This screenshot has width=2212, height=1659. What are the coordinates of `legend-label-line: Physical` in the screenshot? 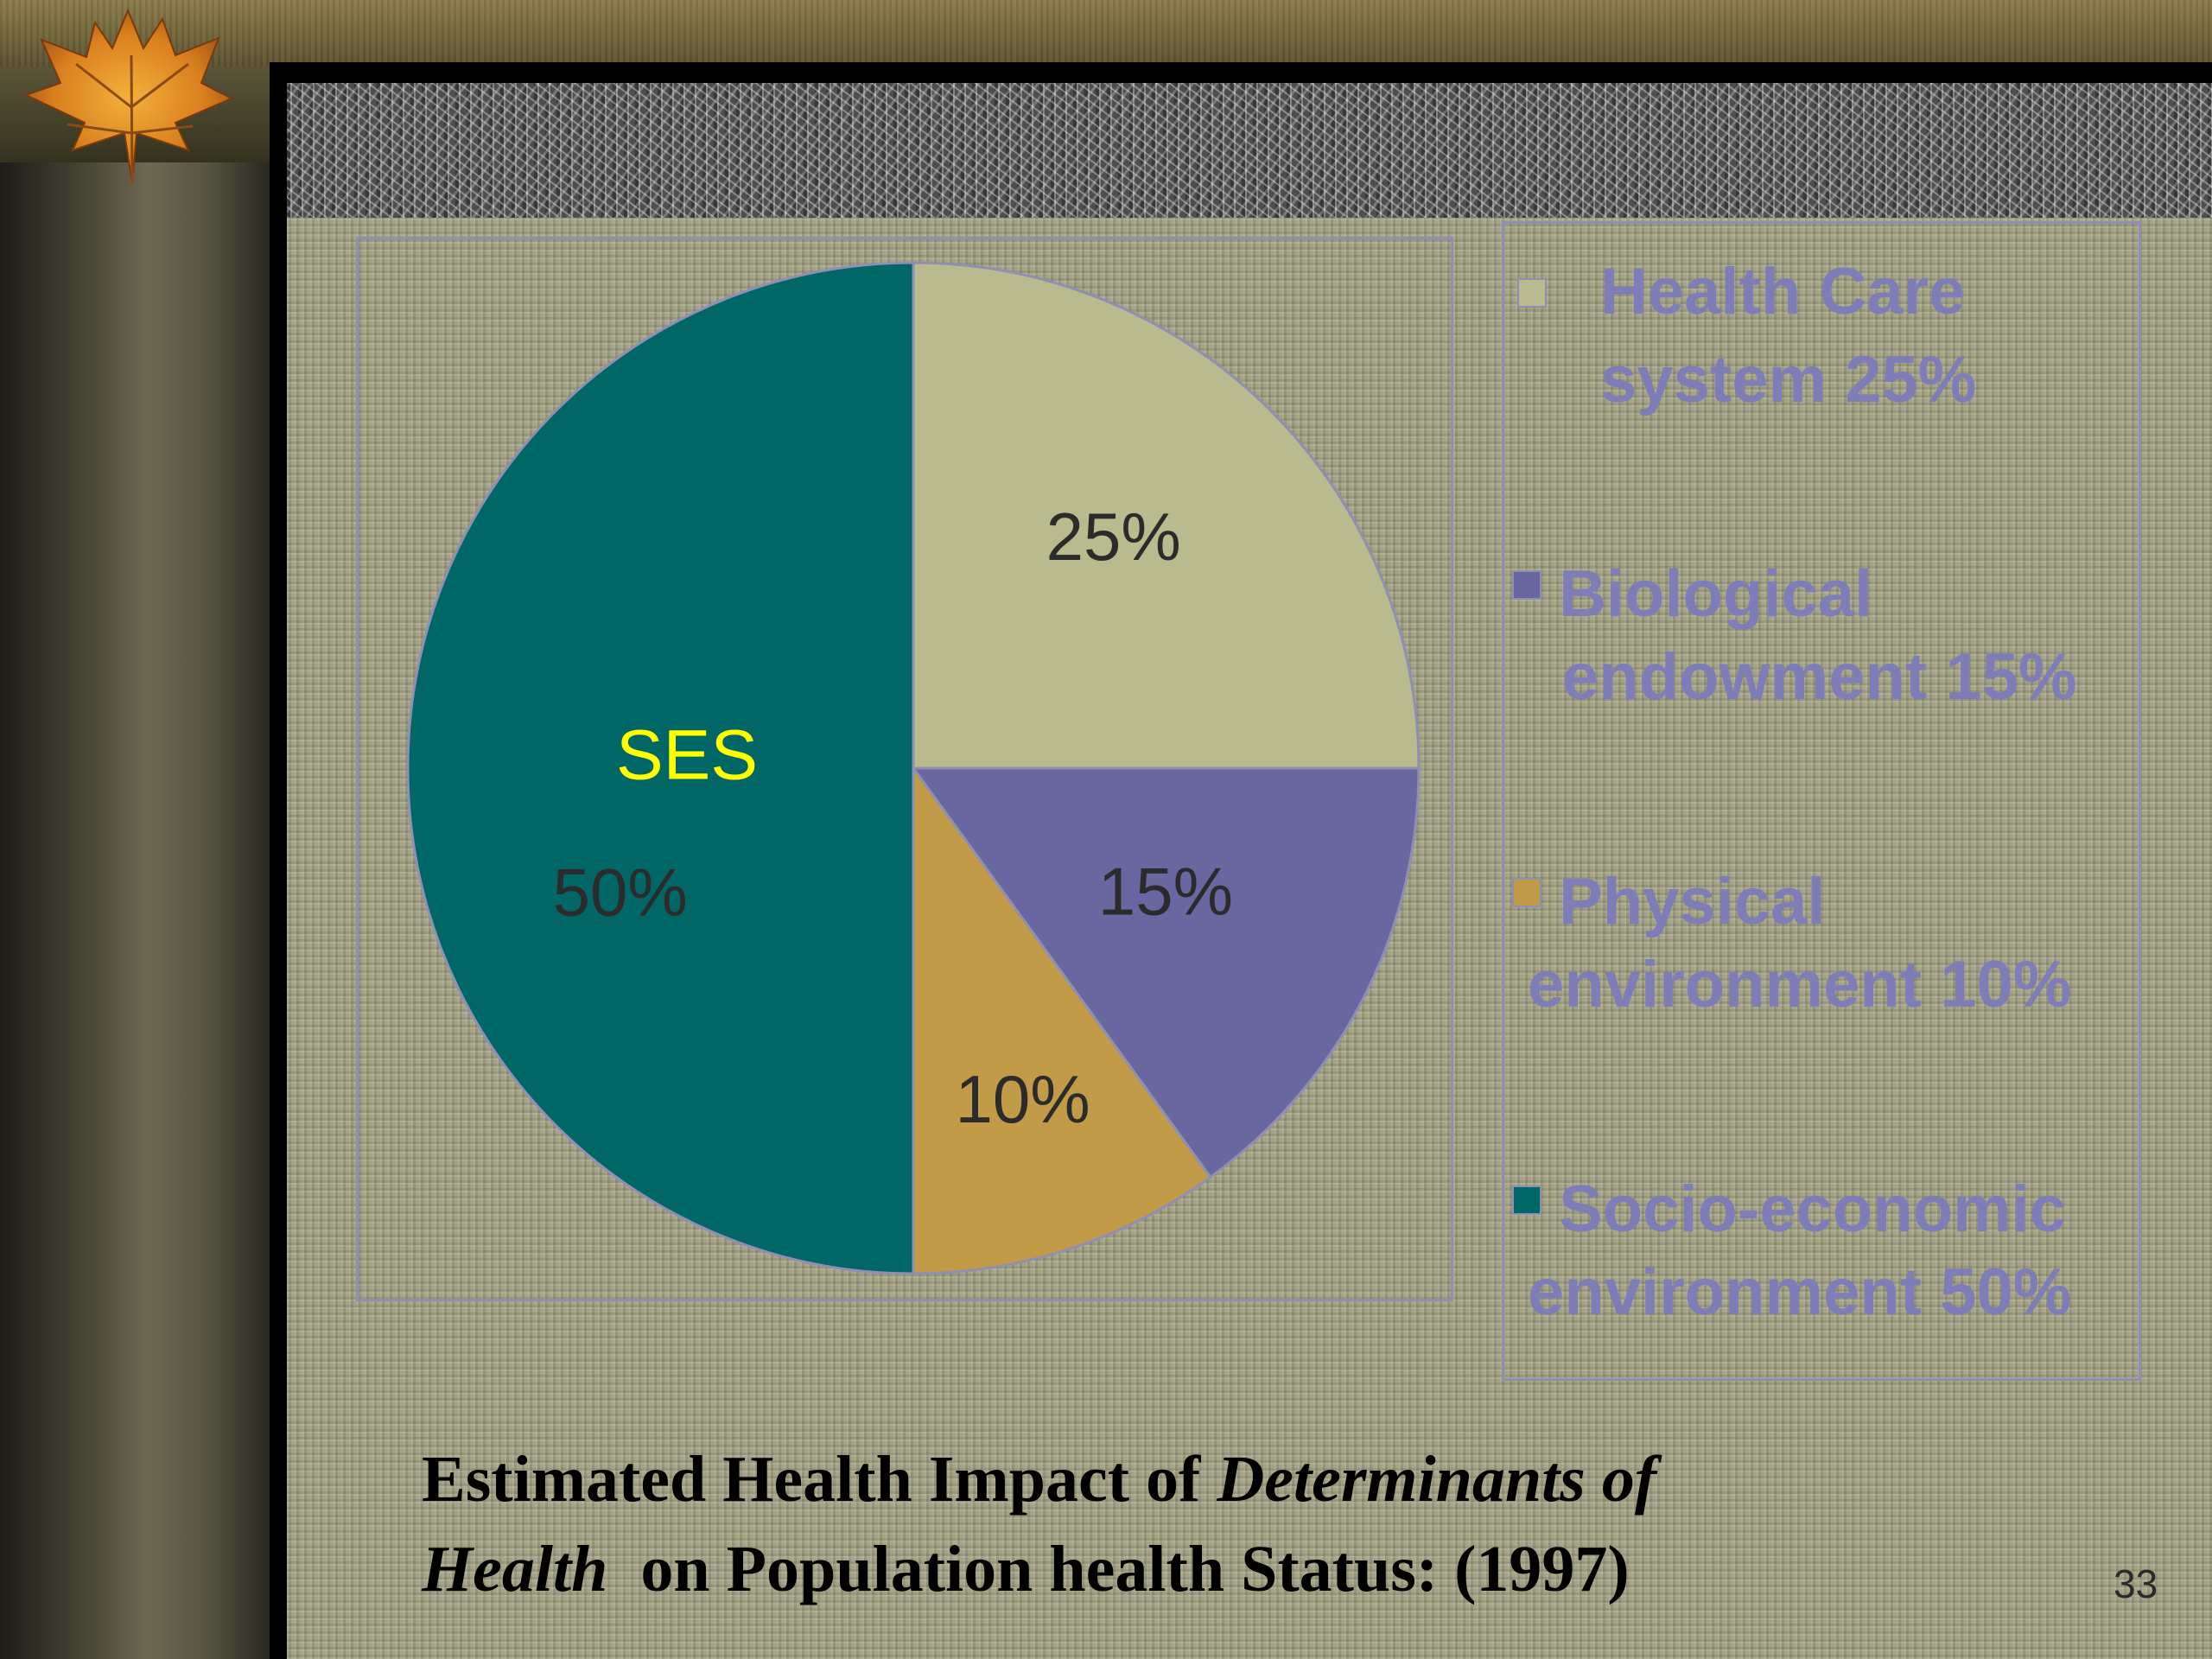 It's located at (1692, 901).